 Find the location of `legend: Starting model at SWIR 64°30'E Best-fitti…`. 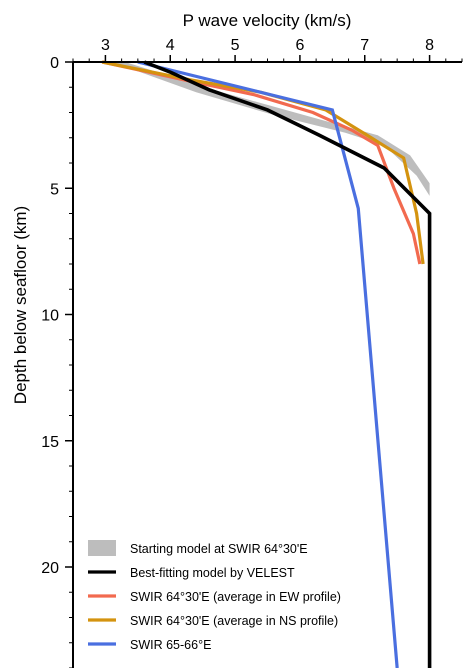

legend: Starting model at SWIR 64°30'E Best-fitti… is located at coordinates (214, 596).